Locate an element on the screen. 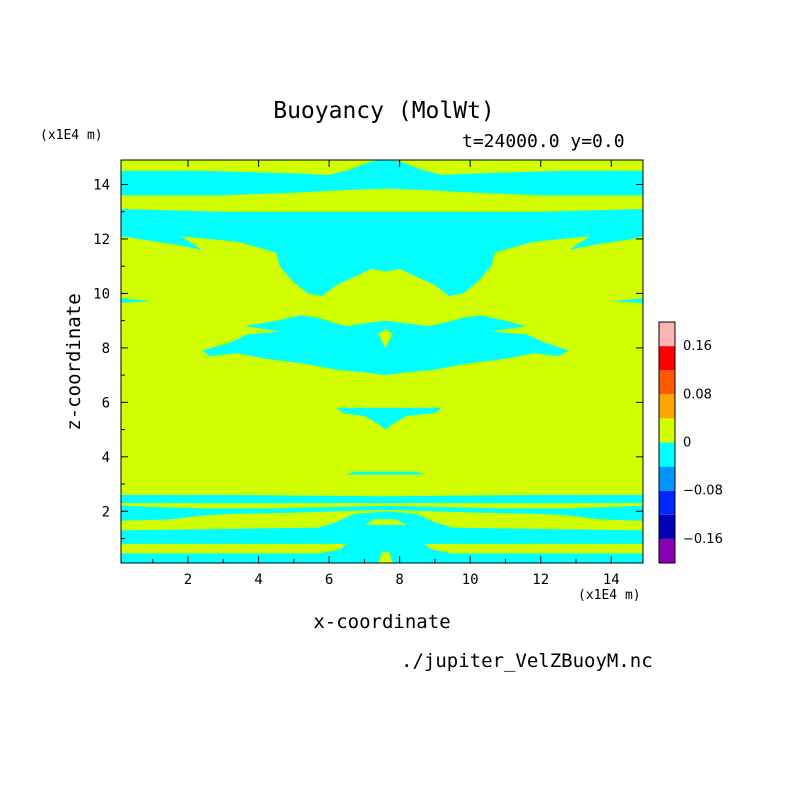  y-tick-label: 14 is located at coordinates (101, 186).